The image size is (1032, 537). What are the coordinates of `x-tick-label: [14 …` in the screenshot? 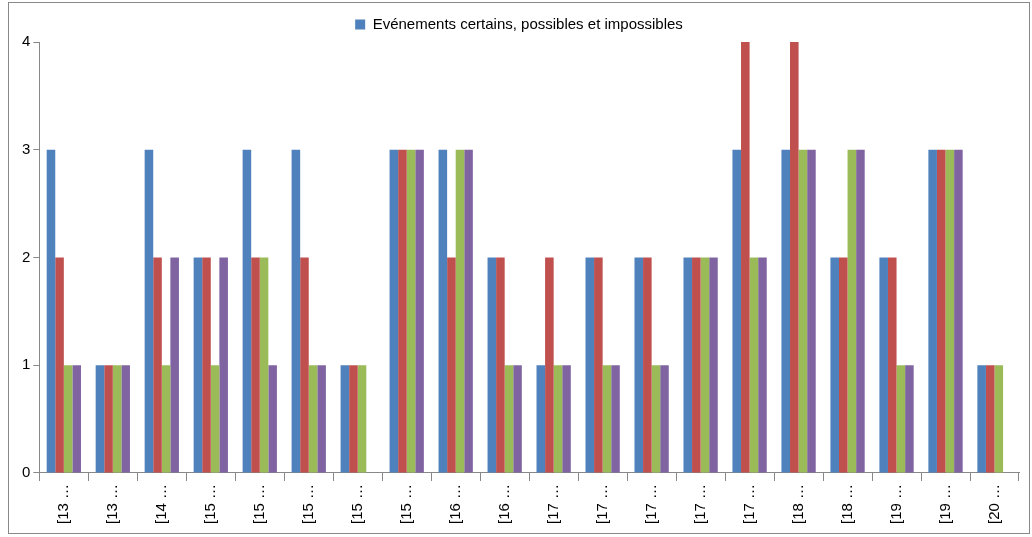 It's located at (160, 504).